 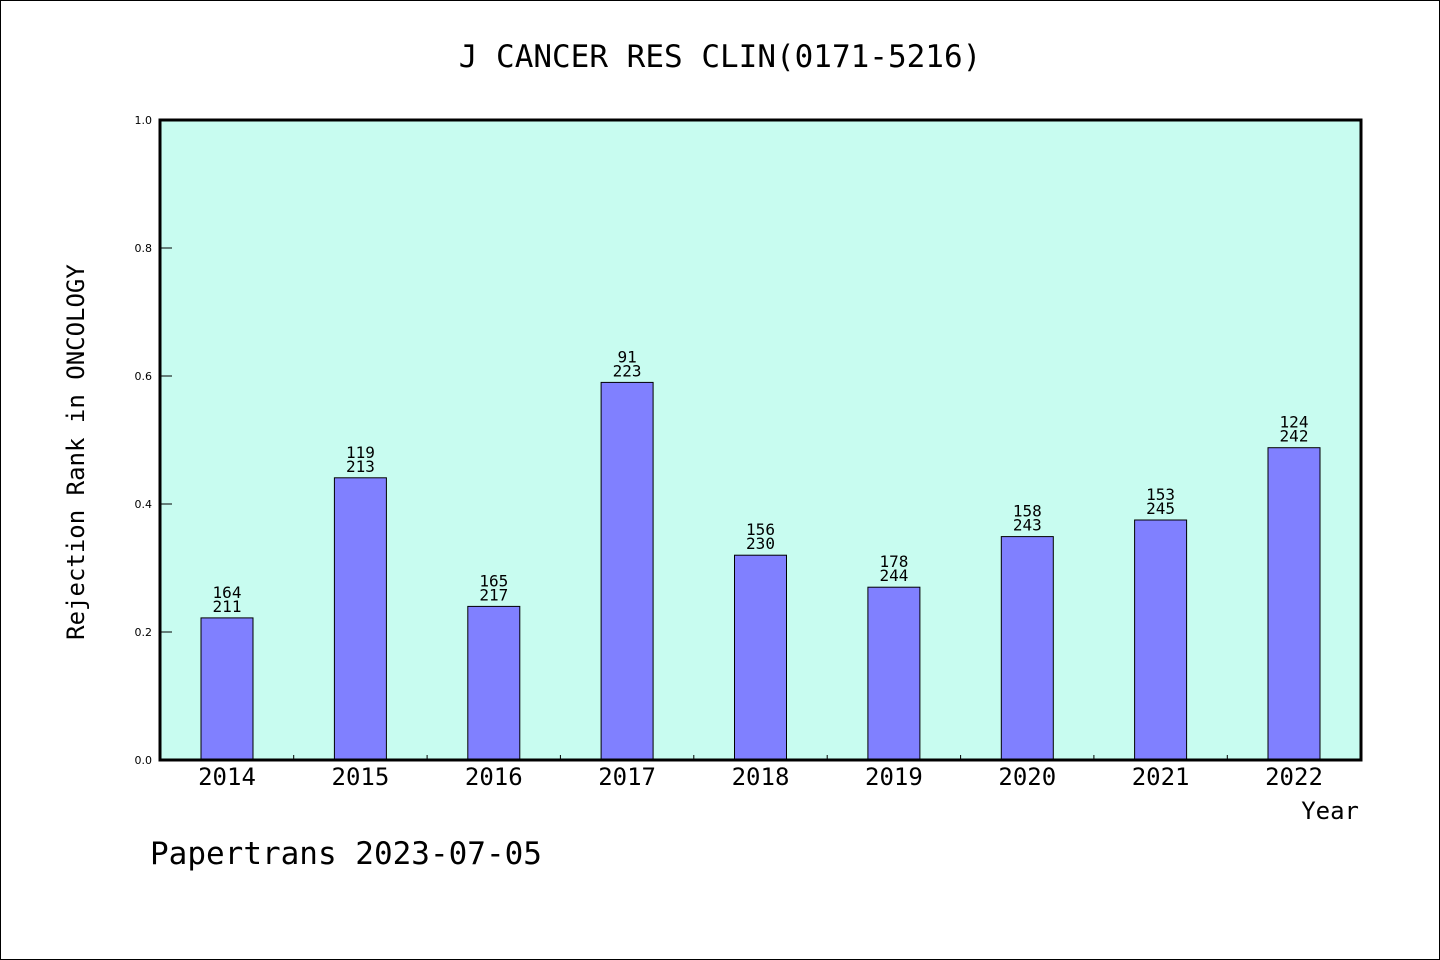 I want to click on bar-2014, so click(x=227, y=689).